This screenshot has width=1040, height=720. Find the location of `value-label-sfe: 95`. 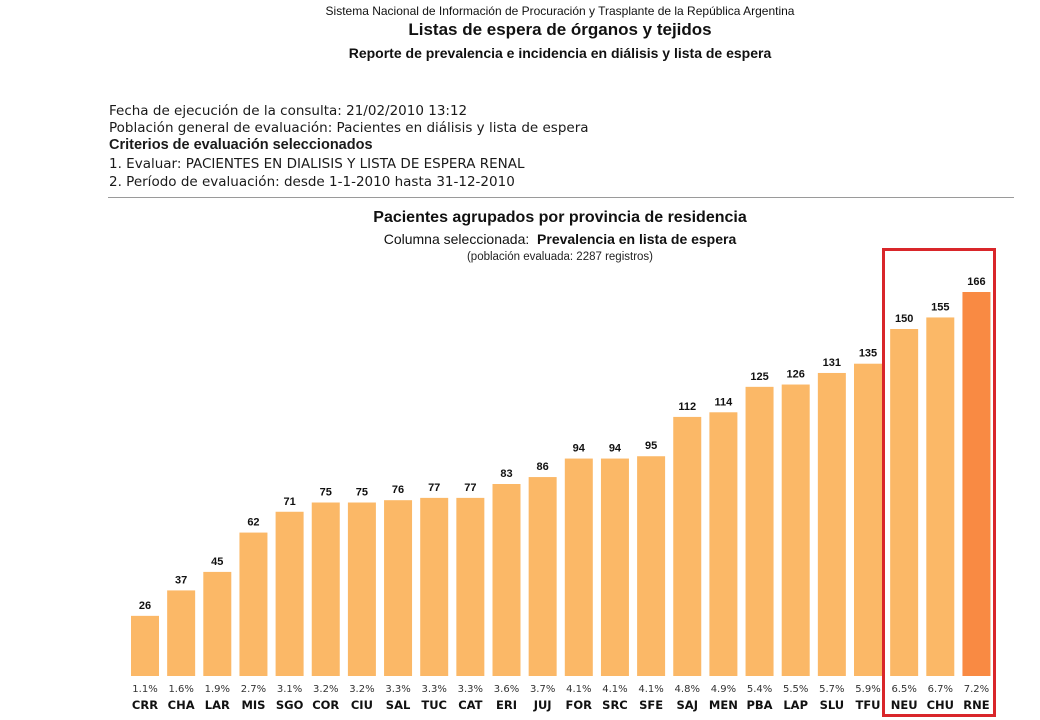

value-label-sfe: 95 is located at coordinates (651, 446).